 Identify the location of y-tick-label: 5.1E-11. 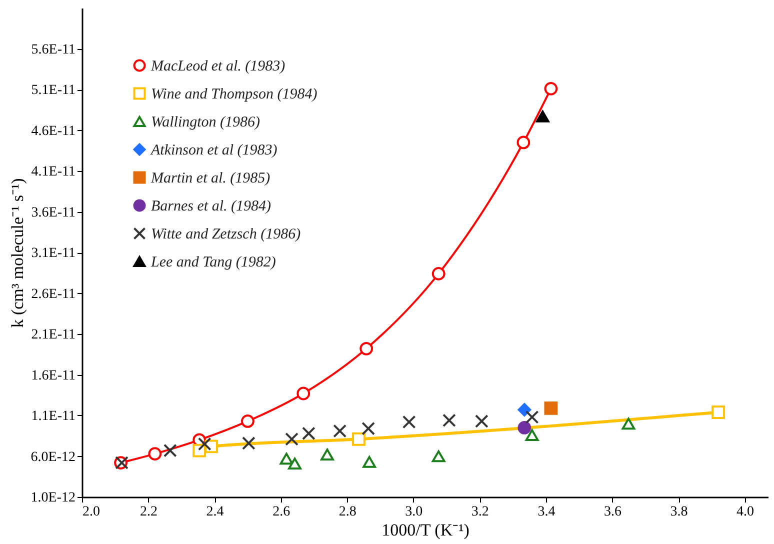
(53, 90).